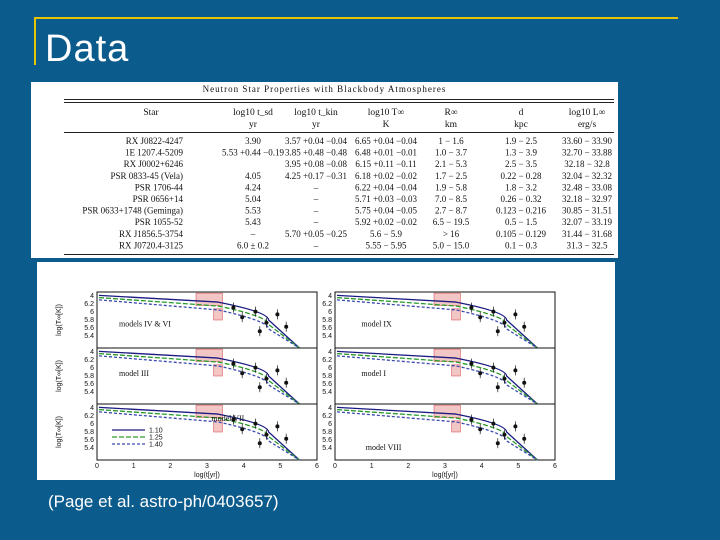 This screenshot has width=720, height=540. I want to click on table-rule-header, so click(339, 132).